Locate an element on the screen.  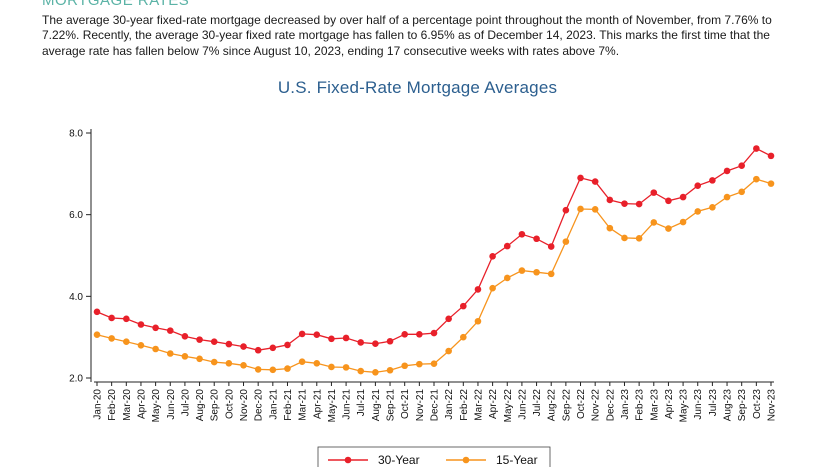
x-tick-label: May-21 is located at coordinates (332, 406).